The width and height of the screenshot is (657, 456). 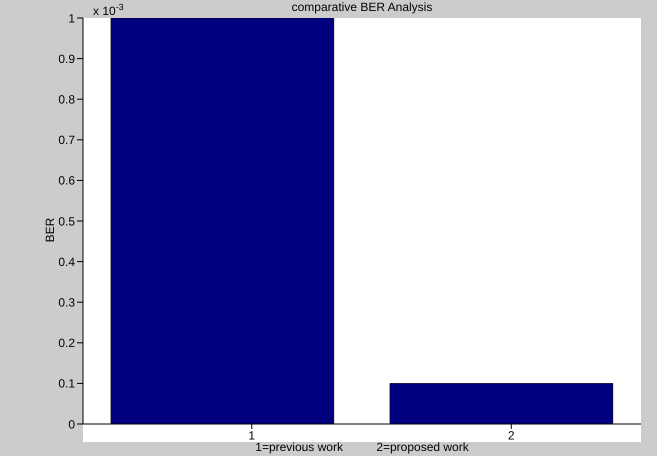 What do you see at coordinates (362, 7) in the screenshot?
I see `chart-title: comparative BER Analysis` at bounding box center [362, 7].